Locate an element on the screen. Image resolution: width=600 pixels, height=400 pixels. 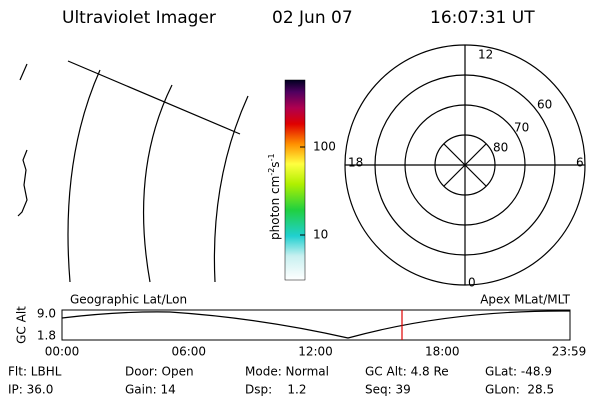
lat-label: 70 is located at coordinates (521, 128).